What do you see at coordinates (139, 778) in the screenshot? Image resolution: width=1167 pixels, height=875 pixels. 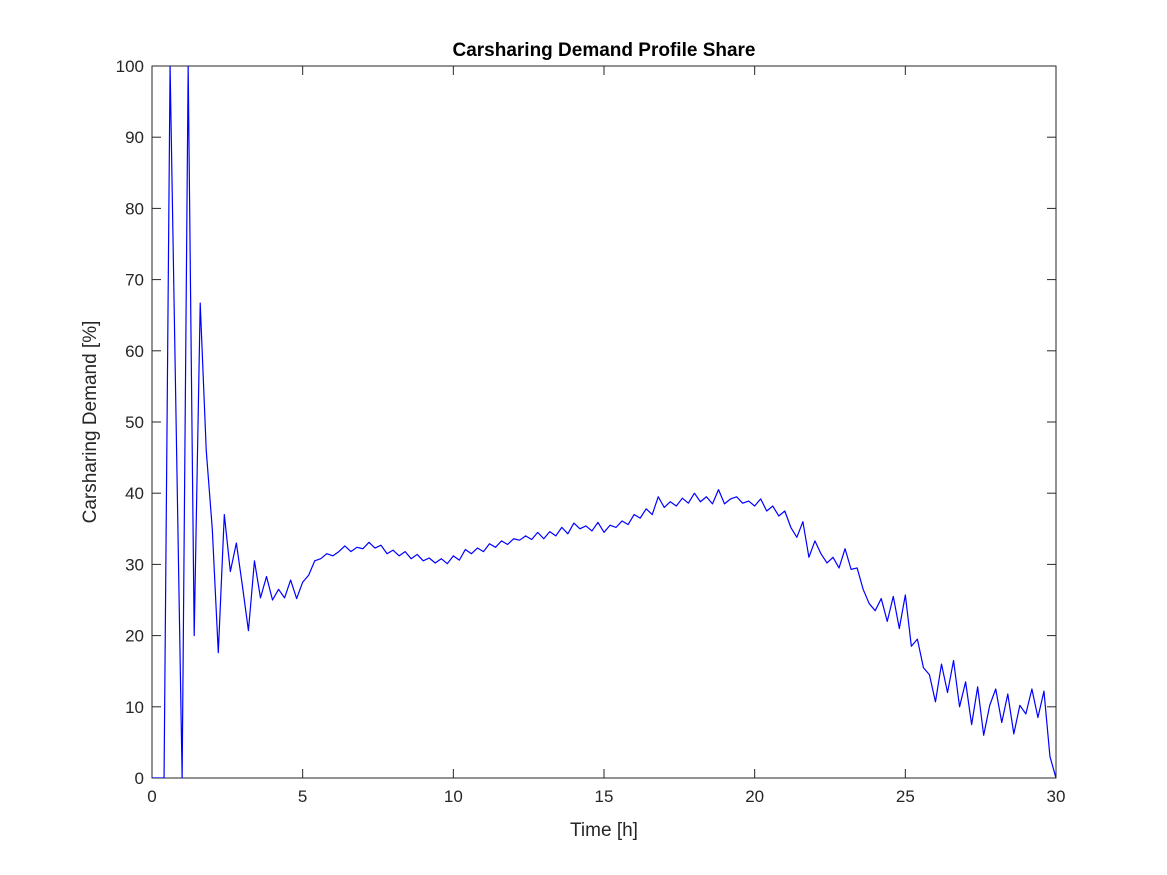 I see `y-tick-label: 0` at bounding box center [139, 778].